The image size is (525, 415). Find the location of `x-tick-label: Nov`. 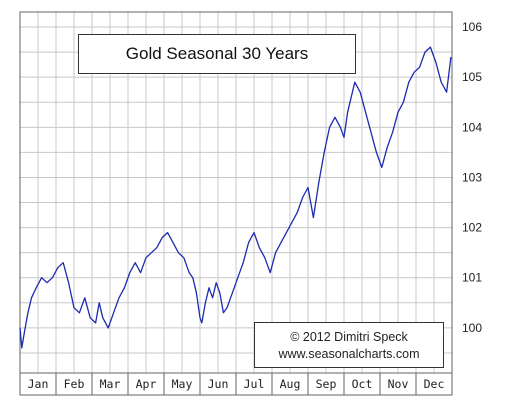

x-tick-label: Nov is located at coordinates (398, 384).